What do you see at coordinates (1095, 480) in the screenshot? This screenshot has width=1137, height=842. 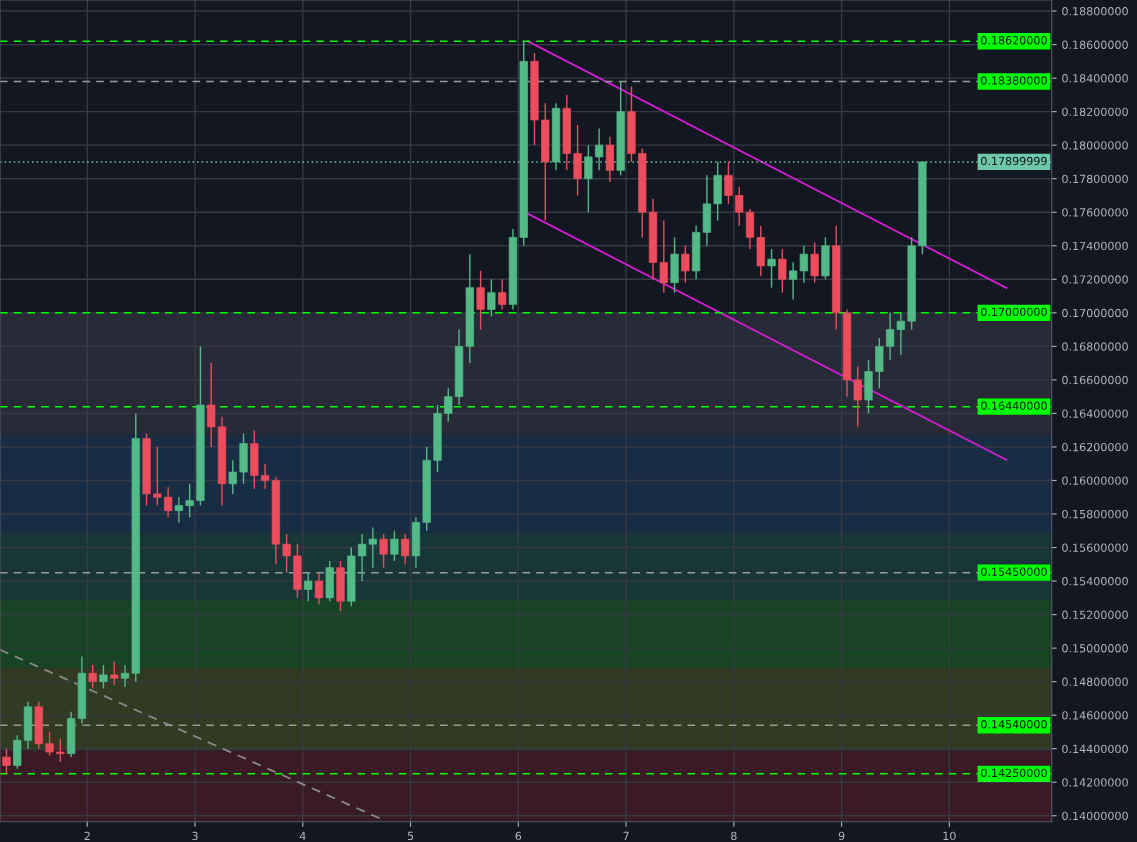 I see `y-tick-label: 0.16000000` at bounding box center [1095, 480].